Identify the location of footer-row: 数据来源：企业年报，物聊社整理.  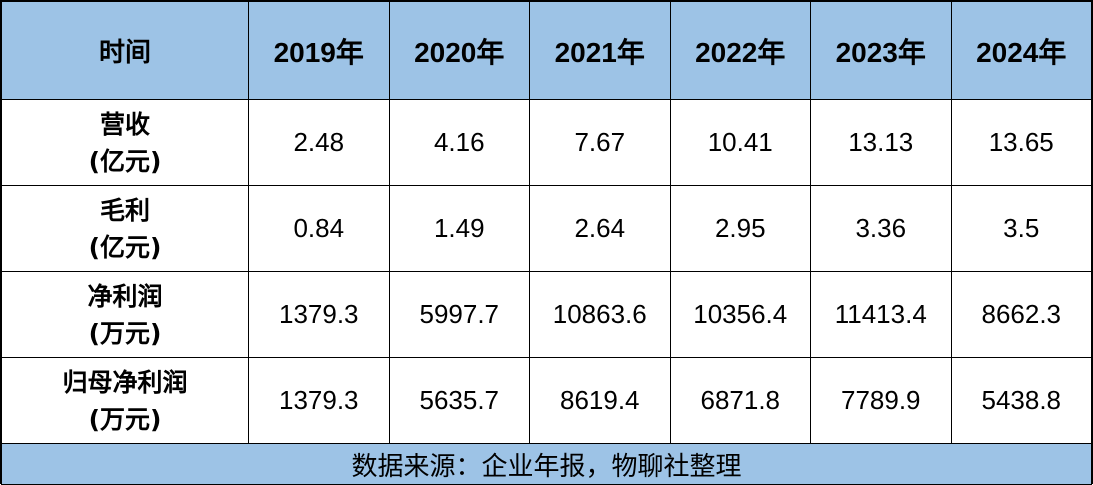
(546, 464).